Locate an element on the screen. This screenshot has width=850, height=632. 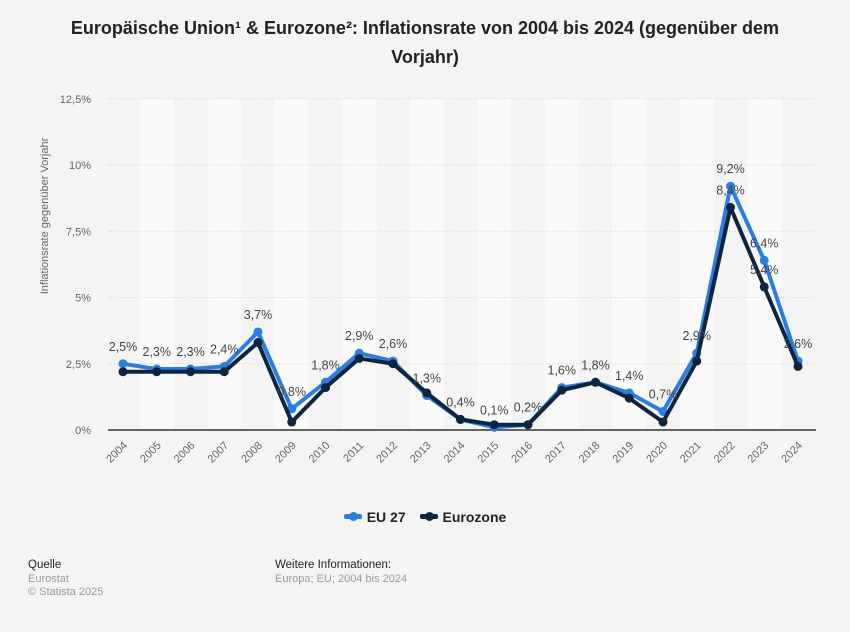
source-block: Quelle Eurostat © Statista 2025 is located at coordinates (65, 579).